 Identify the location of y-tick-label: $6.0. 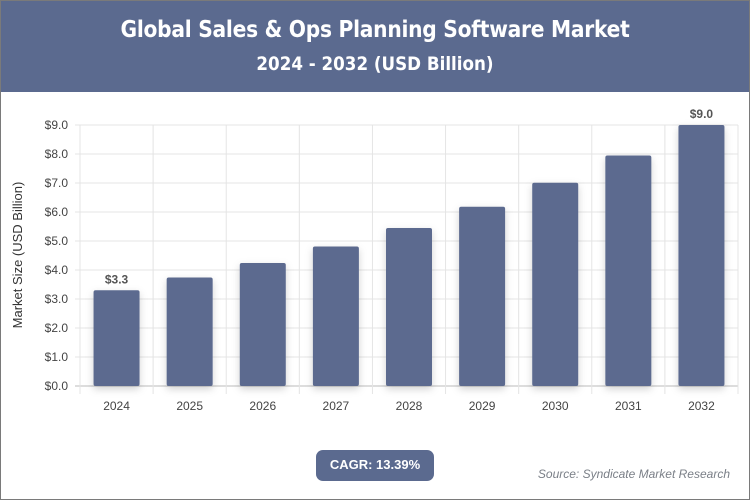
(57, 212).